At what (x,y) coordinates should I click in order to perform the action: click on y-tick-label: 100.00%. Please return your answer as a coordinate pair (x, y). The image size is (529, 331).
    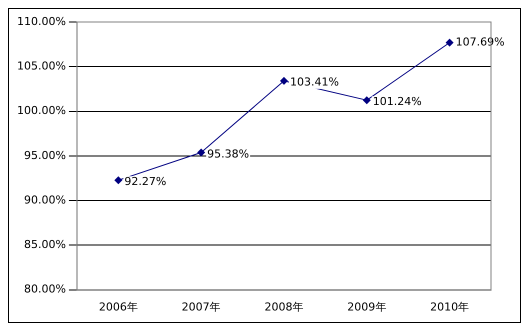
    Looking at the image, I should click on (41, 111).